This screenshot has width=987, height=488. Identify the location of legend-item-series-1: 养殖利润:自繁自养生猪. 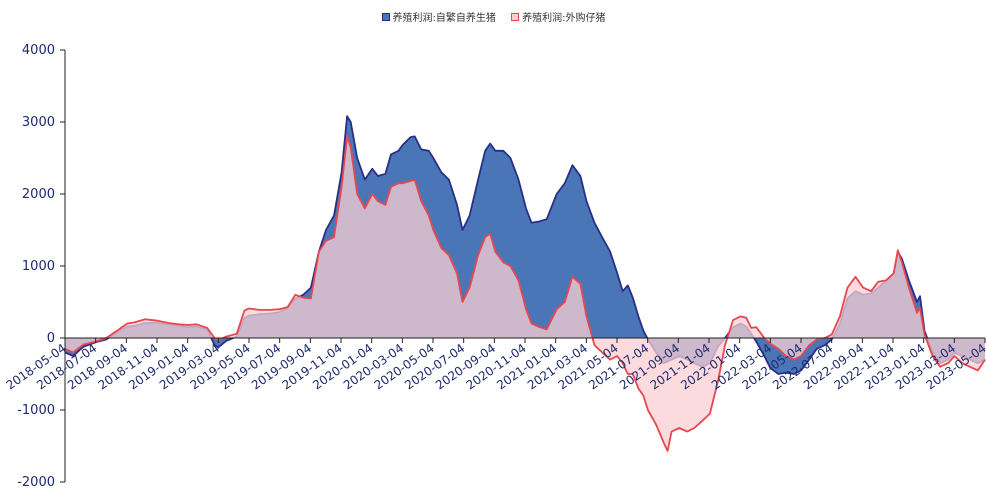
(438, 16).